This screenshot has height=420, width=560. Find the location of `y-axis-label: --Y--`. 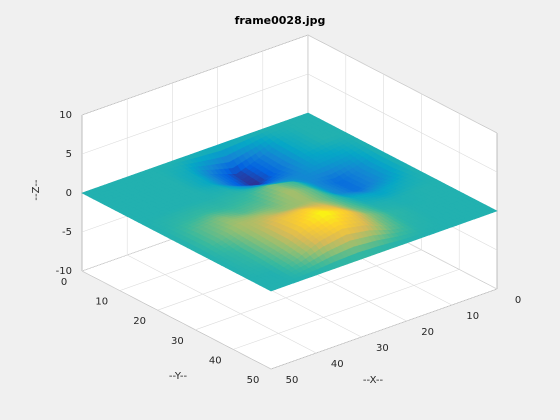

y-axis-label: --Y-- is located at coordinates (178, 376).